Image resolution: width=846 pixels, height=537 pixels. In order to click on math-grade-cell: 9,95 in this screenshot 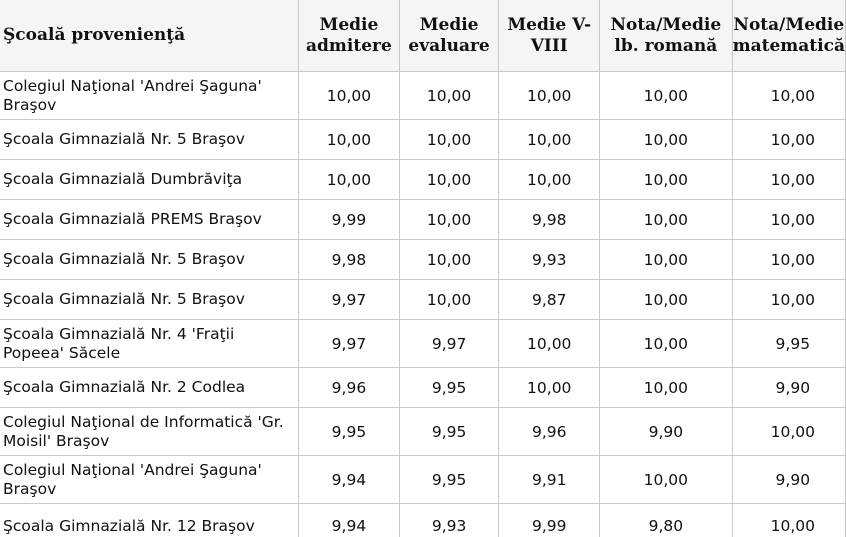, I will do `click(789, 343)`.